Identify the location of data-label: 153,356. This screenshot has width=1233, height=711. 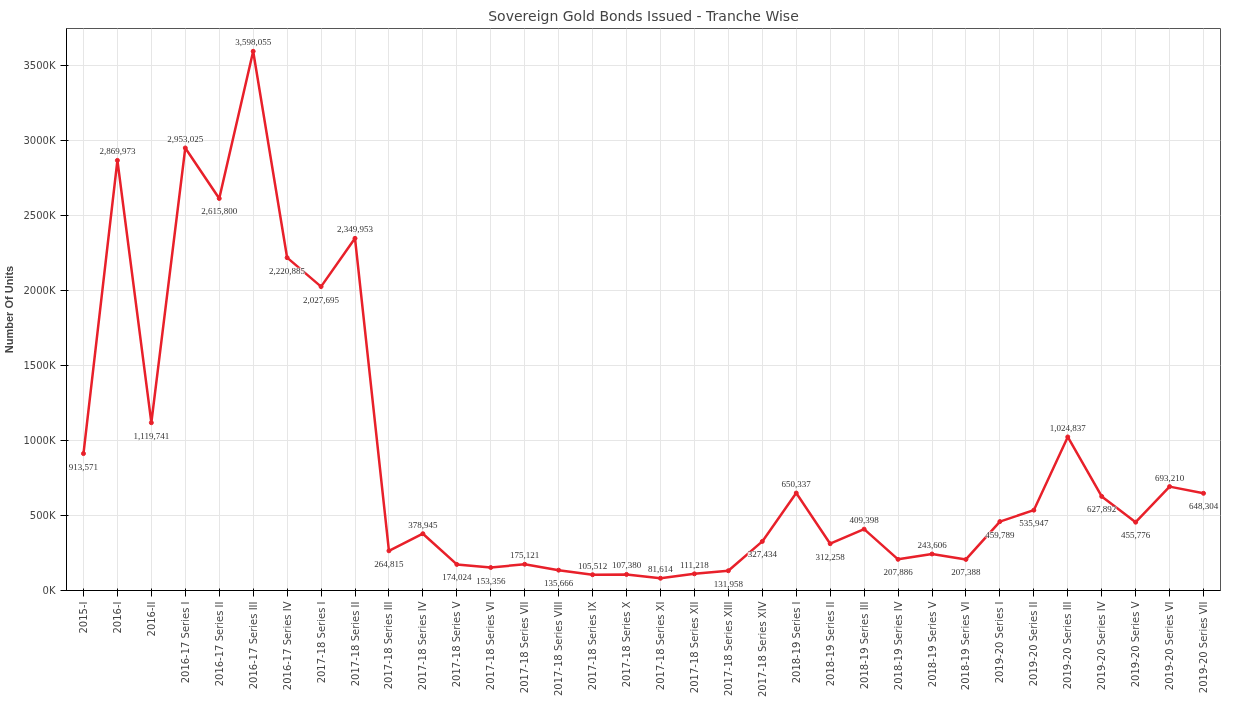
(491, 580).